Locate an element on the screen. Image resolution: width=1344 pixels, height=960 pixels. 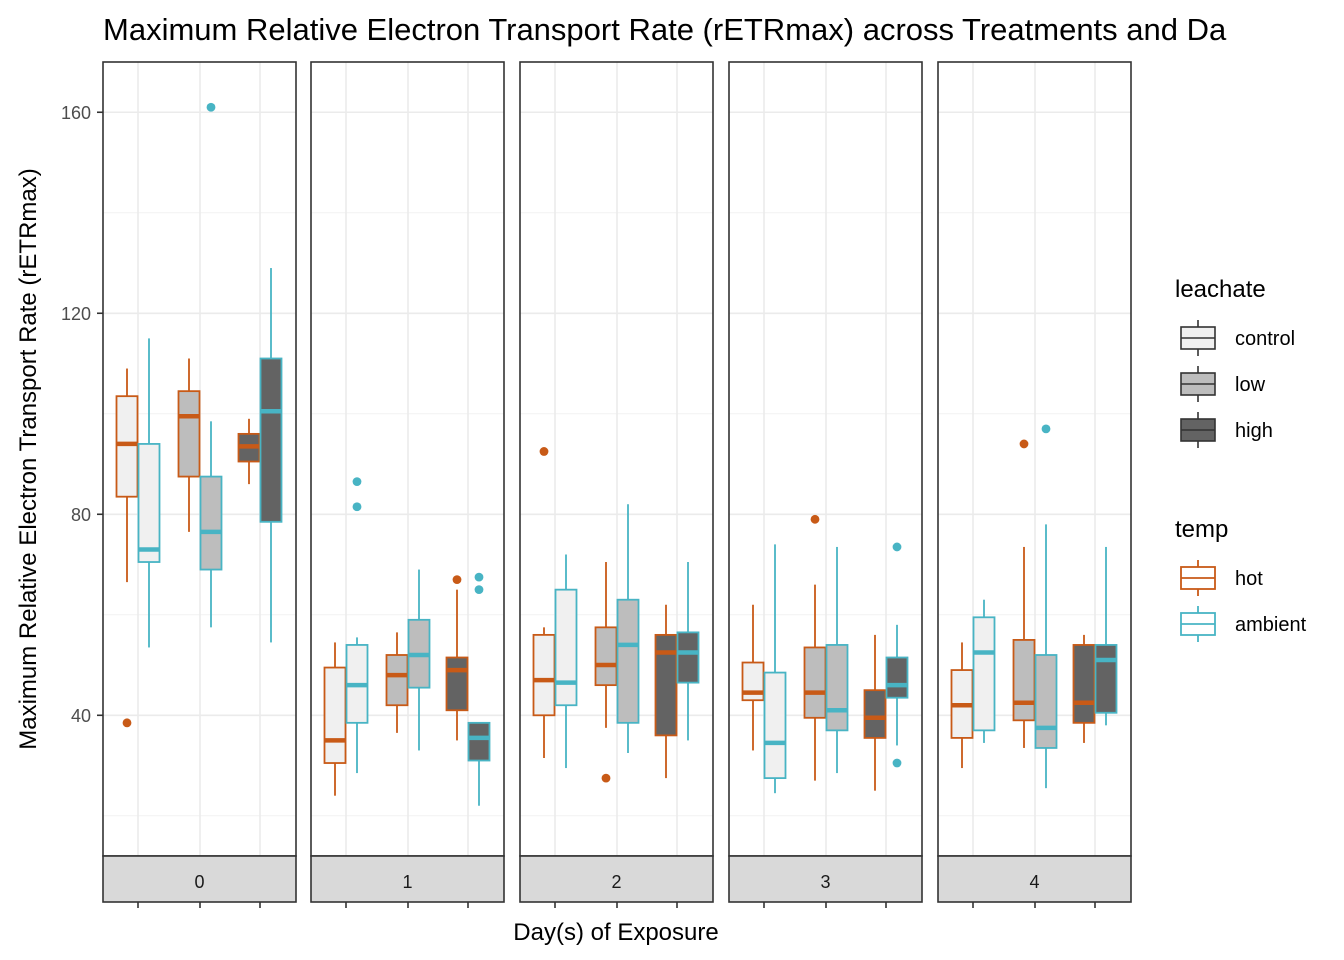
facet-panel-day-2: 2 is located at coordinates (616, 484).